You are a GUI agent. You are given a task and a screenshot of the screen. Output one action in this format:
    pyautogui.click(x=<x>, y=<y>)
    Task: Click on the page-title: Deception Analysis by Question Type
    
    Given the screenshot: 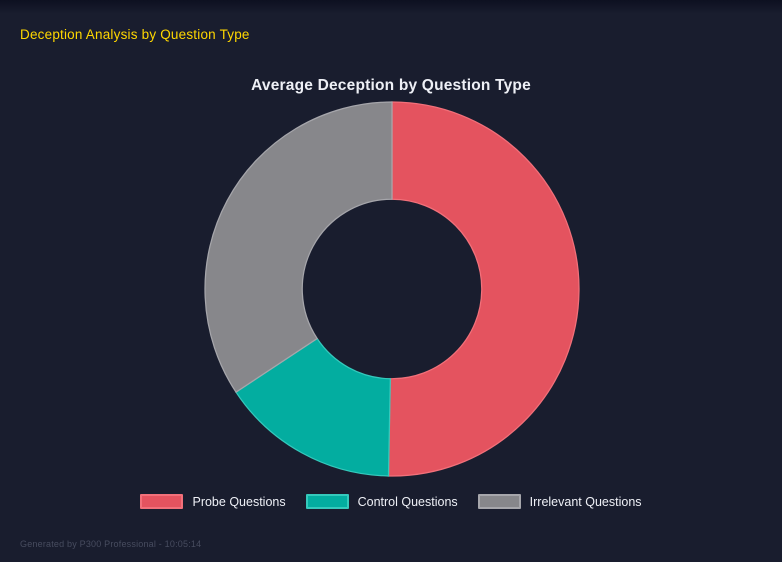 What is the action you would take?
    pyautogui.click(x=135, y=34)
    